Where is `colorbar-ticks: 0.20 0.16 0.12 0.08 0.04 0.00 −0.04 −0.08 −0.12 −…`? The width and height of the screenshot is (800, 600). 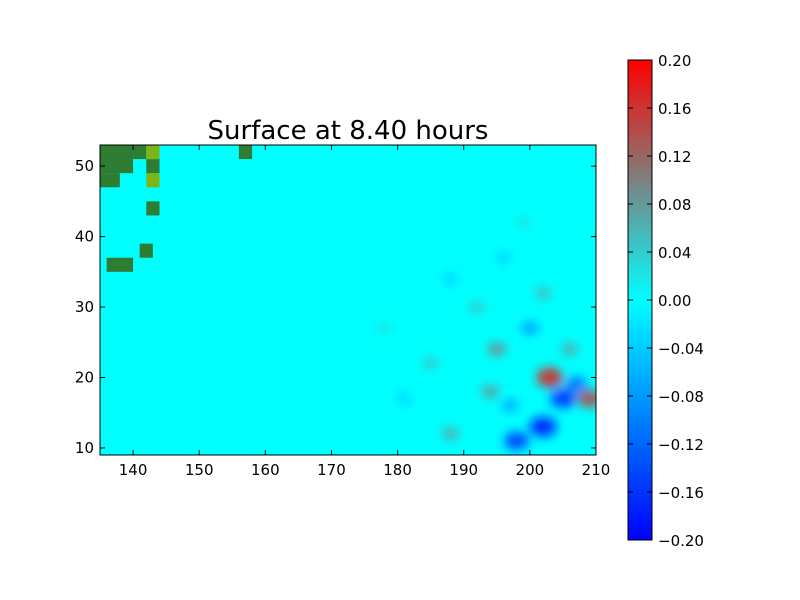
colorbar-ticks: 0.20 0.16 0.12 0.08 0.04 0.00 −0.04 −0.08 −0.12 −… is located at coordinates (666, 301).